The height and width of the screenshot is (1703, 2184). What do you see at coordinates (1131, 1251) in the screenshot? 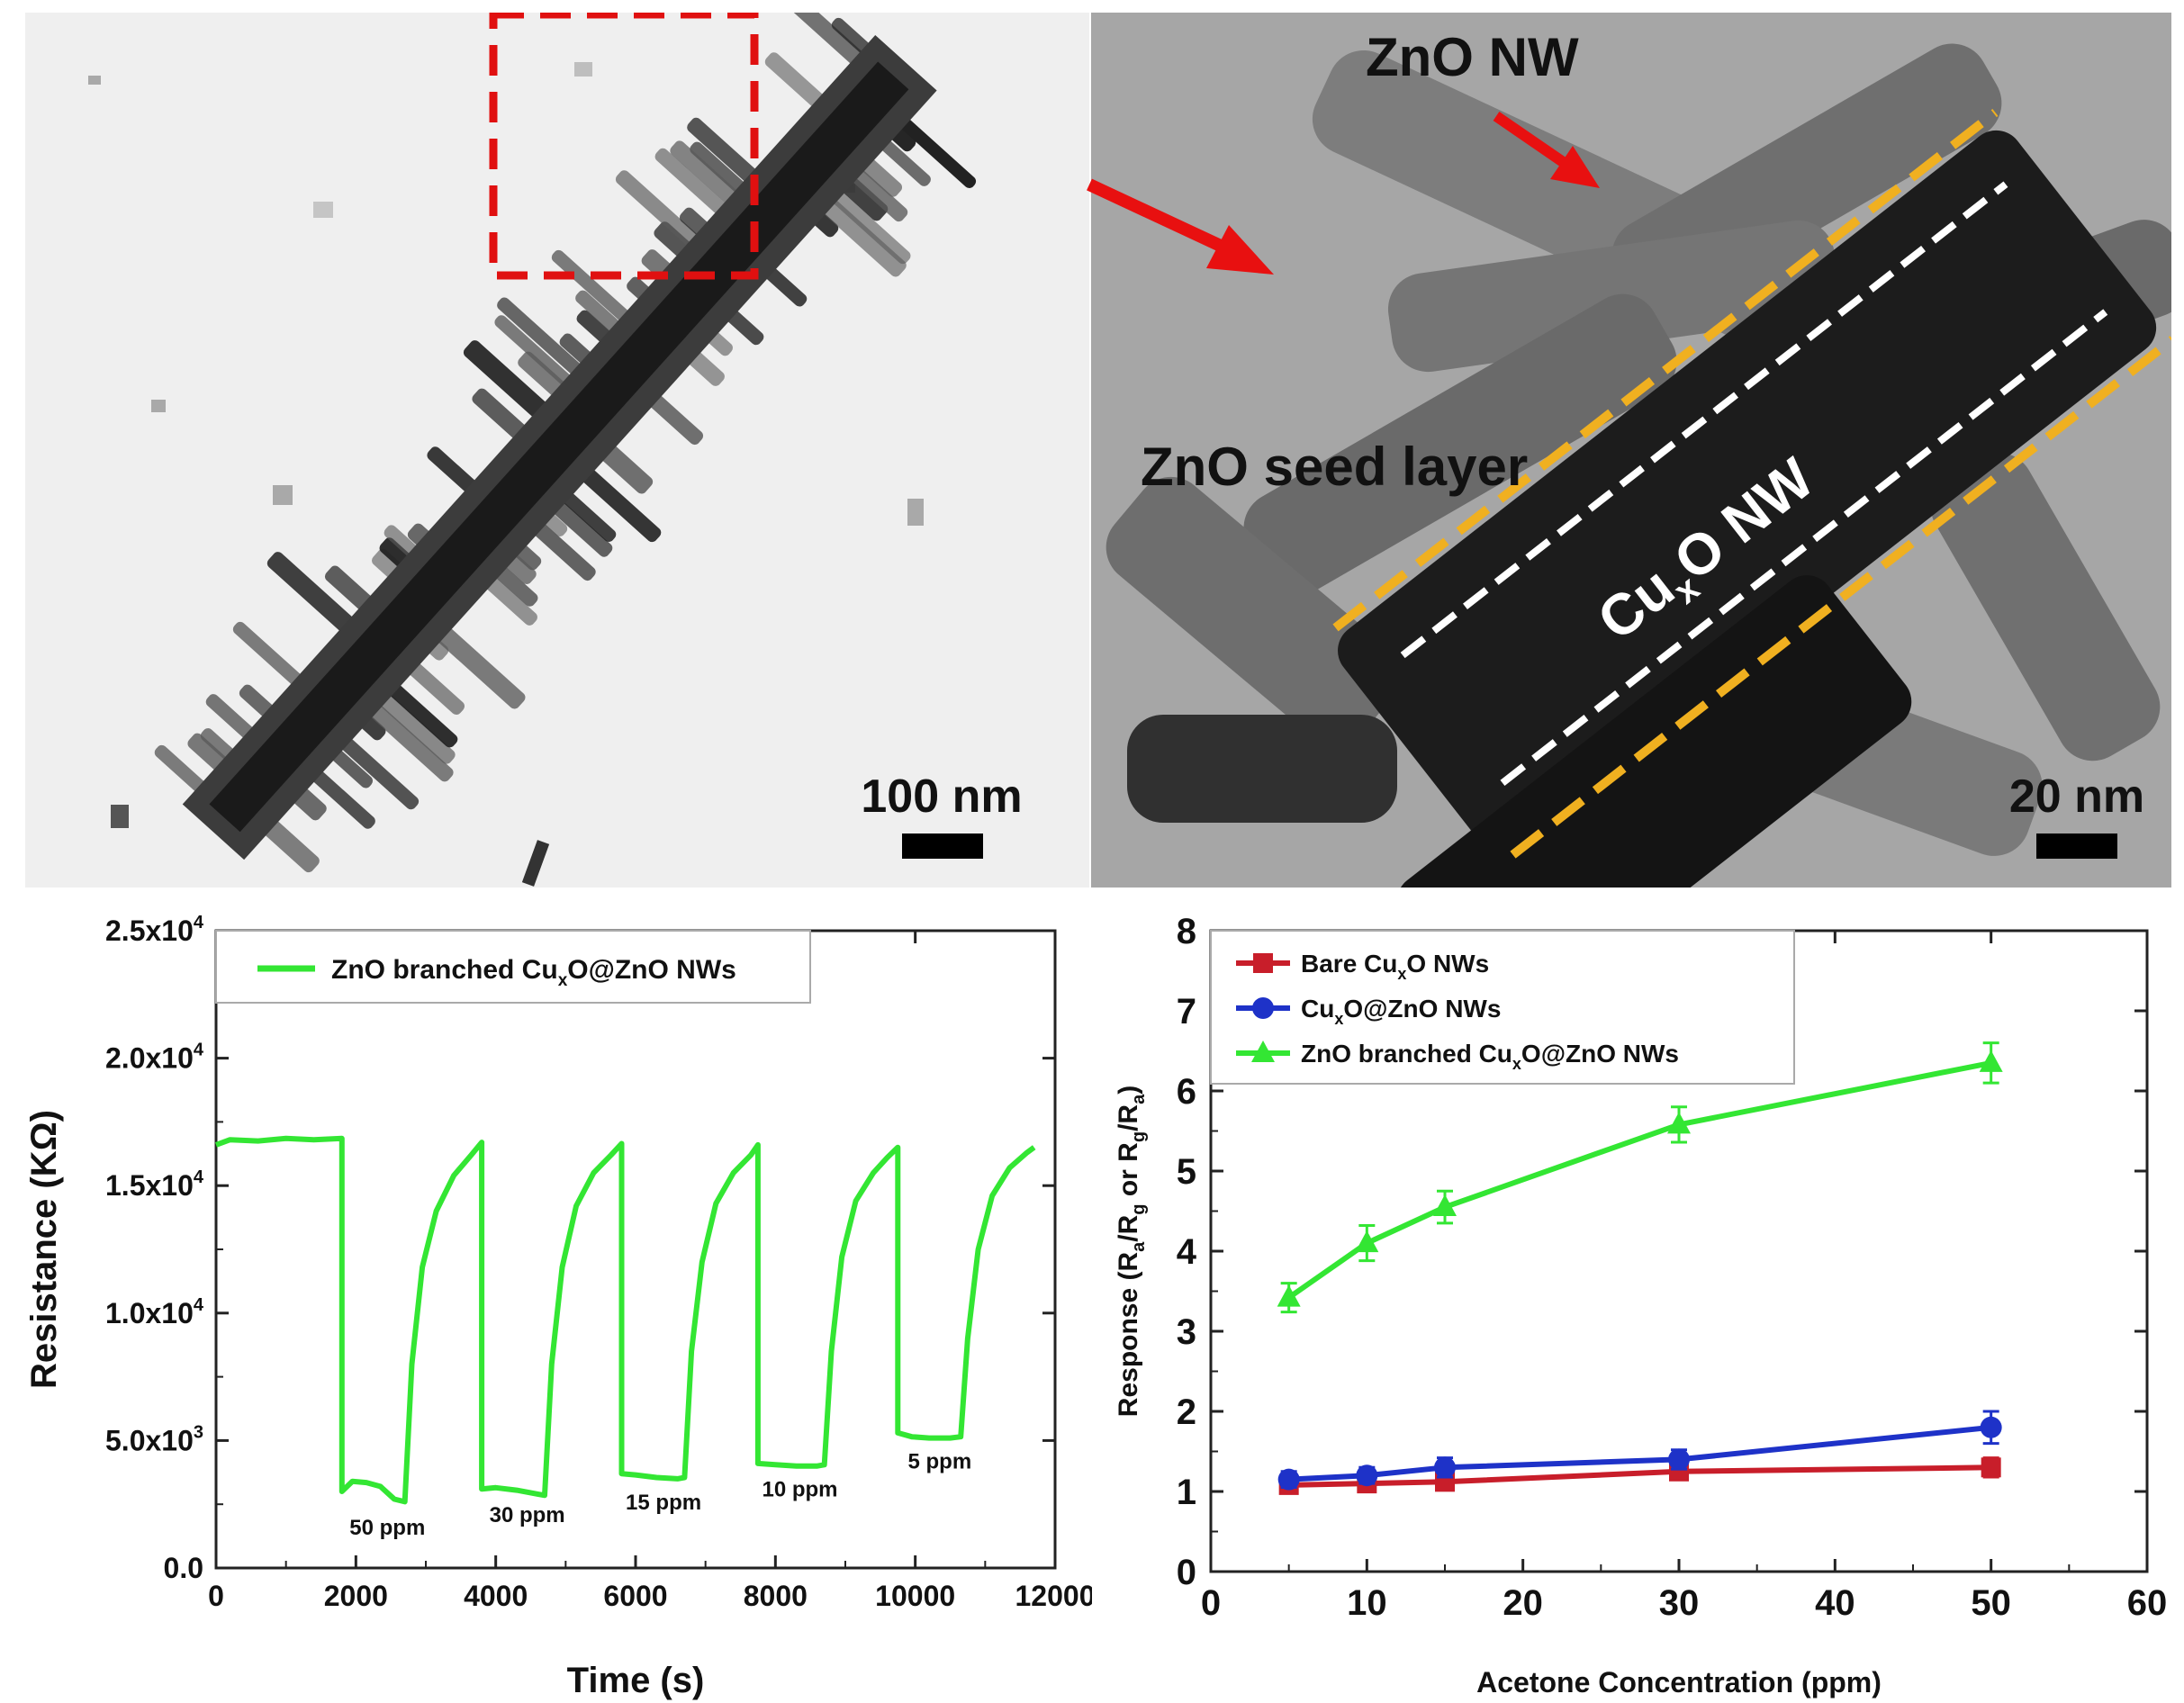
I see `y-axis-label: Response (Ra/Rg or Rg/Ra)` at bounding box center [1131, 1251].